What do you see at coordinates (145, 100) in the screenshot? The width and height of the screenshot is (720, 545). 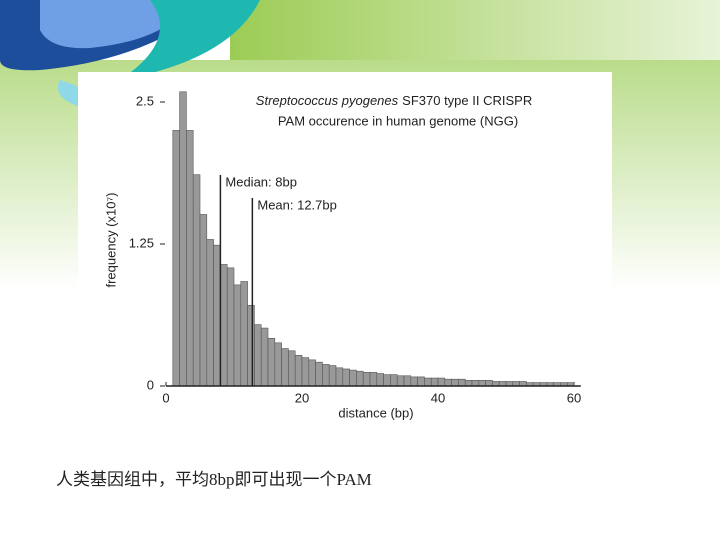 I see `y-tick-label: 2.5` at bounding box center [145, 100].